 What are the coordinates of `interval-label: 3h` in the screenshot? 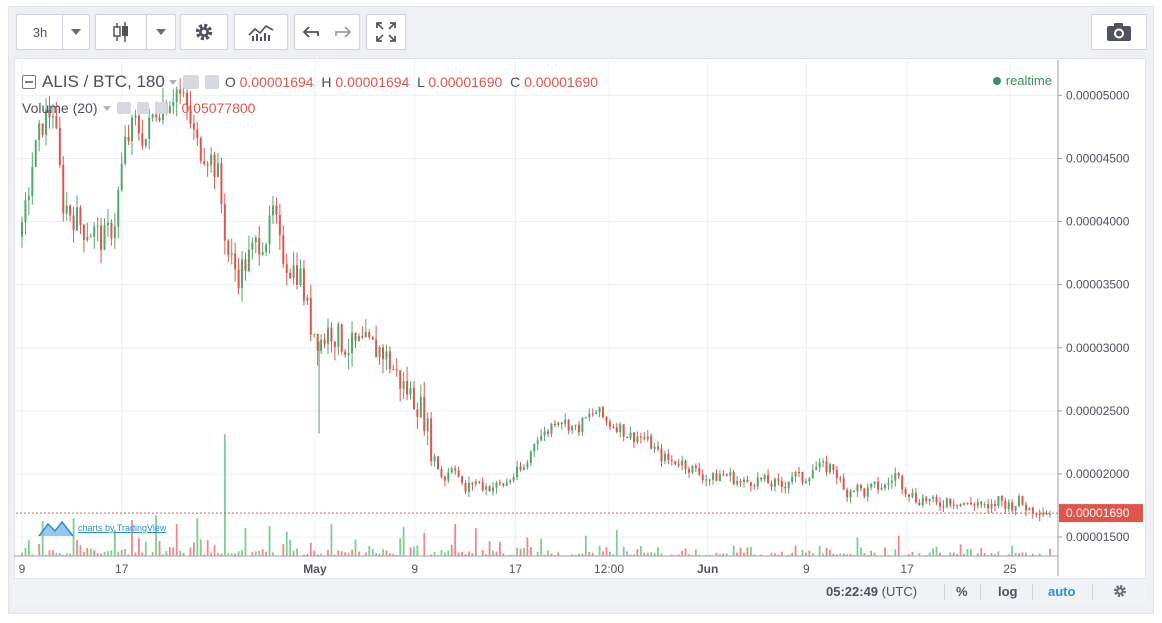 It's located at (40, 32).